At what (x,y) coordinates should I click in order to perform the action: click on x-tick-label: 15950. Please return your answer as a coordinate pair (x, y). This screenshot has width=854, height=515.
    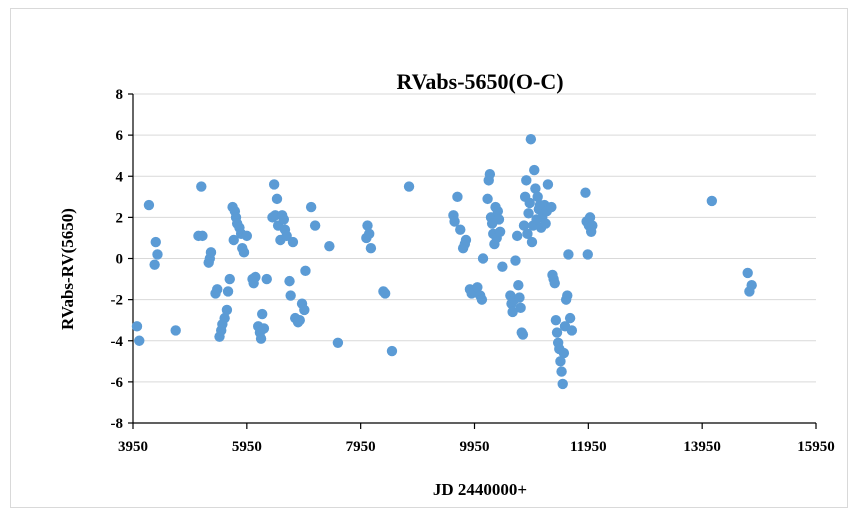
    Looking at the image, I should click on (816, 447).